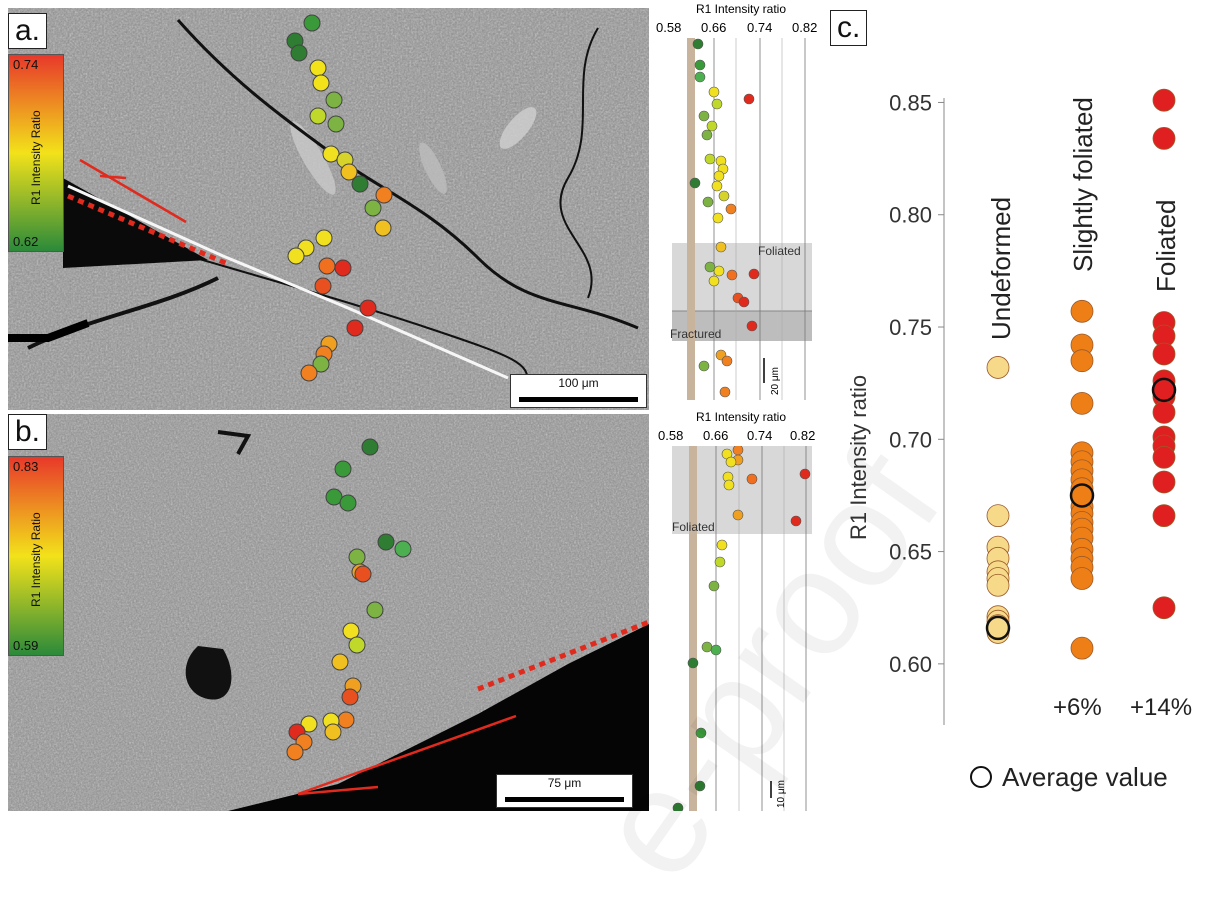  Describe the element at coordinates (910, 664) in the screenshot. I see `y-tick-label: 0.60` at that location.